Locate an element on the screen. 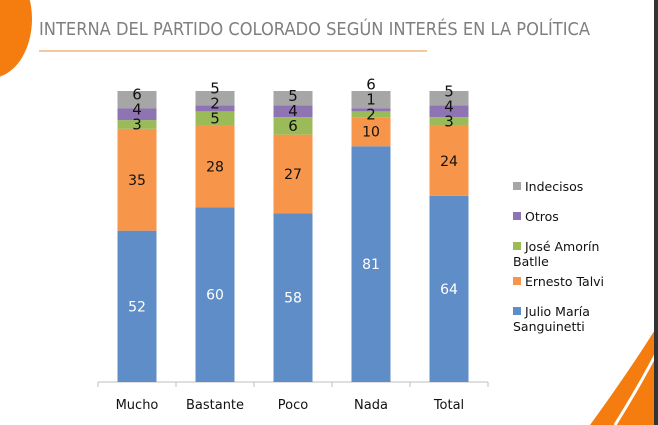 Image resolution: width=658 pixels, height=425 pixels. category-label: Poco is located at coordinates (293, 405).